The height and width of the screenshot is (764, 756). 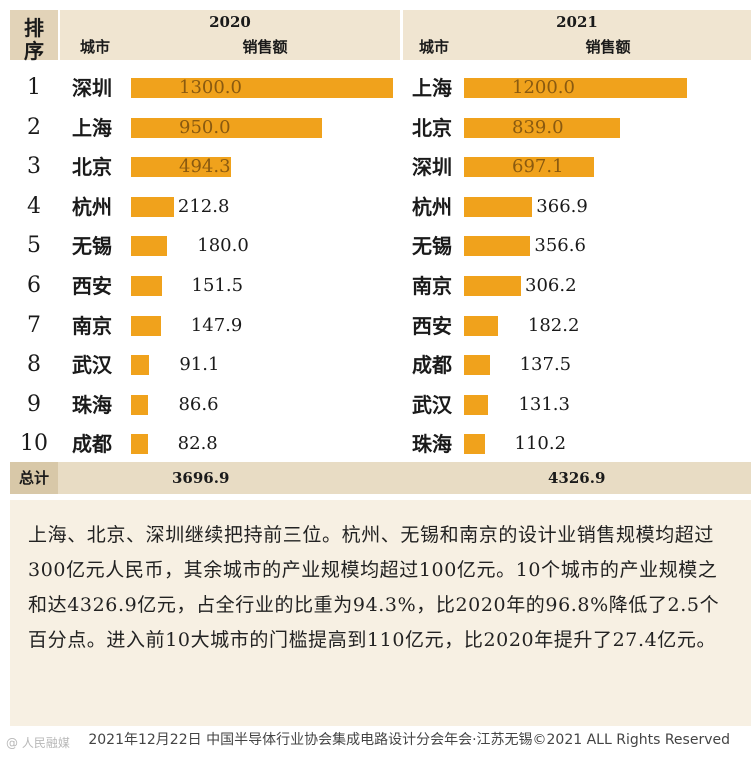 What do you see at coordinates (199, 365) in the screenshot?
I see `value-label-2020: 91.1` at bounding box center [199, 365].